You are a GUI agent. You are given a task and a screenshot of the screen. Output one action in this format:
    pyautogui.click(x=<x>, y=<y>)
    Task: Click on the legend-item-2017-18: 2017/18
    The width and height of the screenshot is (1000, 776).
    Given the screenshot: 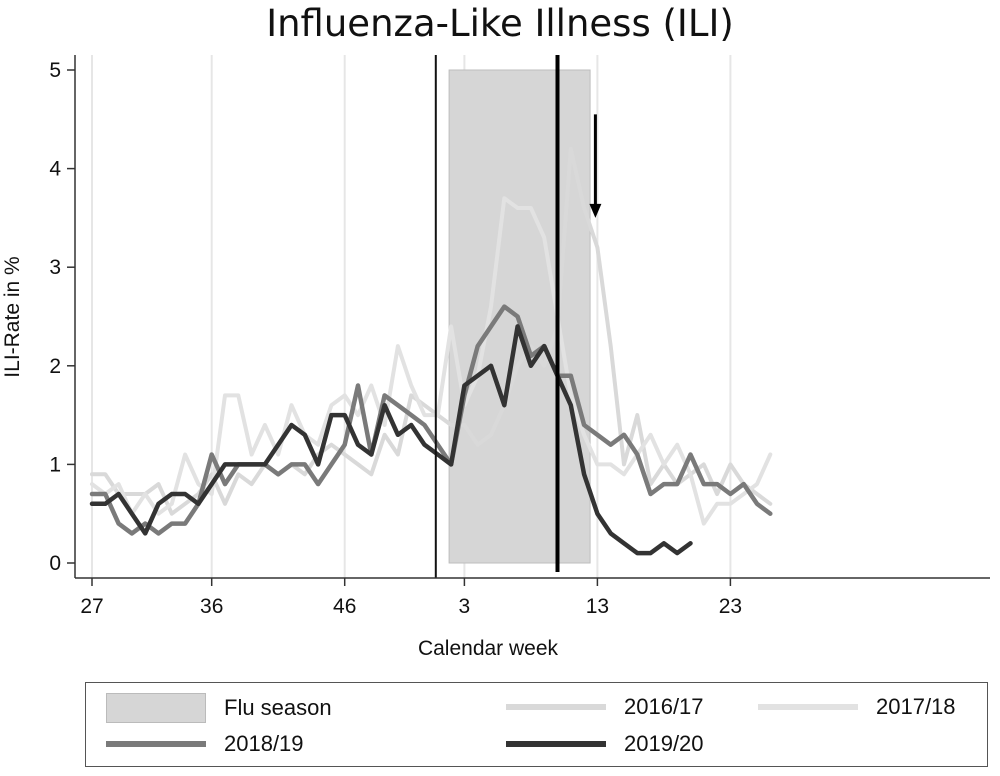 What is the action you would take?
    pyautogui.click(x=857, y=707)
    